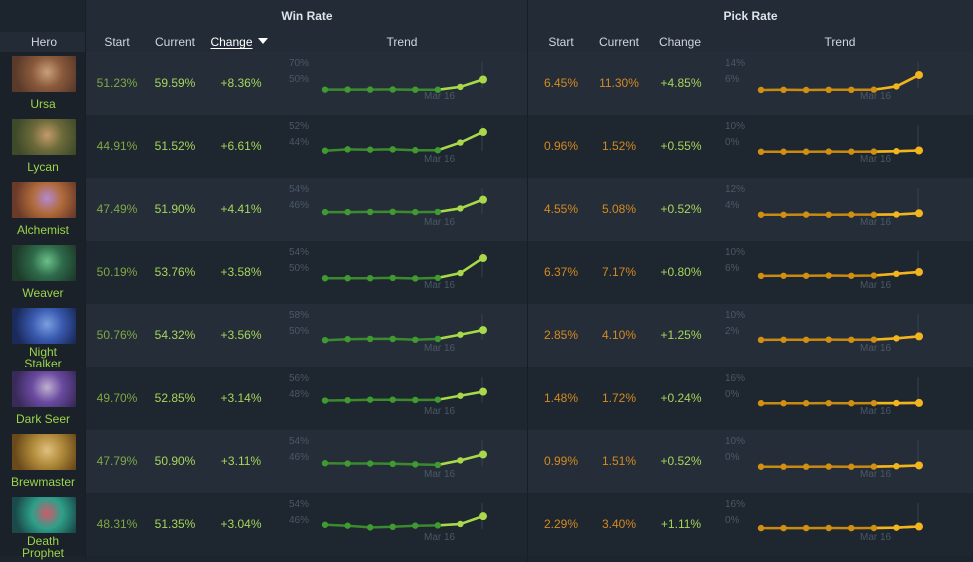 This screenshot has width=973, height=562. Describe the element at coordinates (117, 42) in the screenshot. I see `col-win-start: Start` at that location.